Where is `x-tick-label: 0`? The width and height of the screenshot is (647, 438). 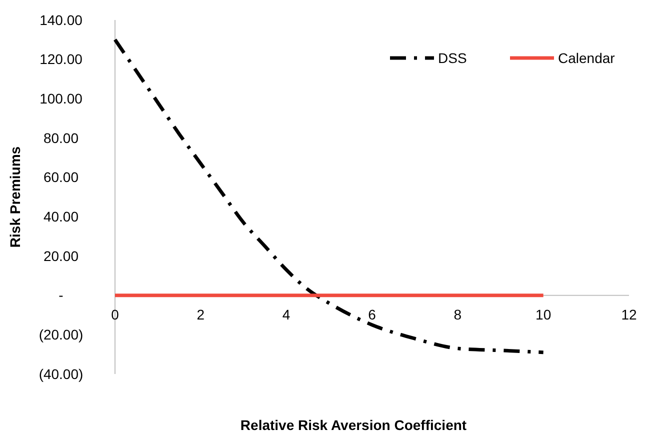
x-tick-label: 0 is located at coordinates (115, 314).